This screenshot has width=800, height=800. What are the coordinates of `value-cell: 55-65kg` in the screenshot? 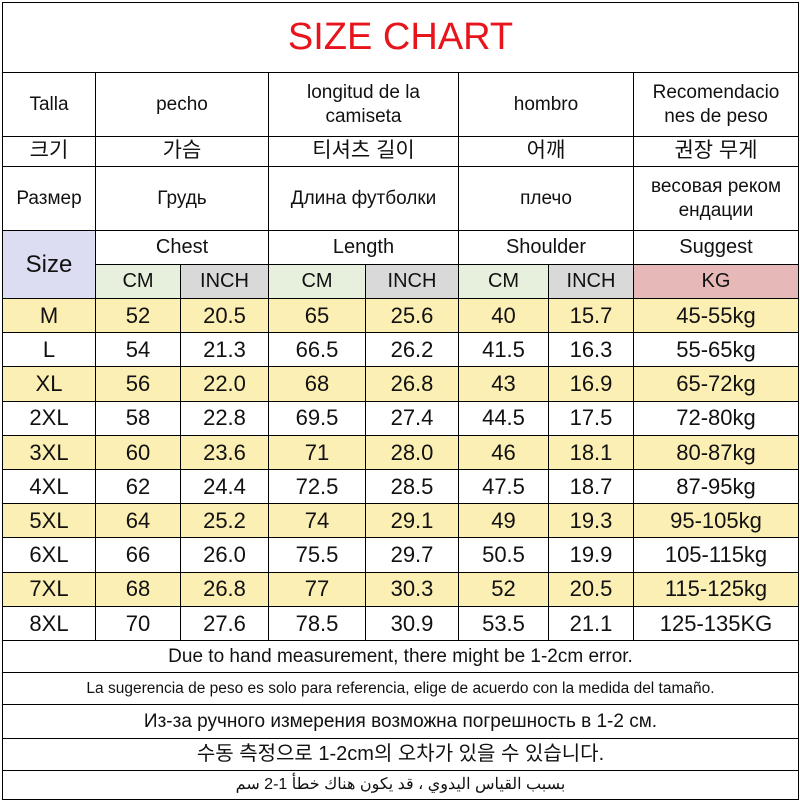 It's located at (716, 350).